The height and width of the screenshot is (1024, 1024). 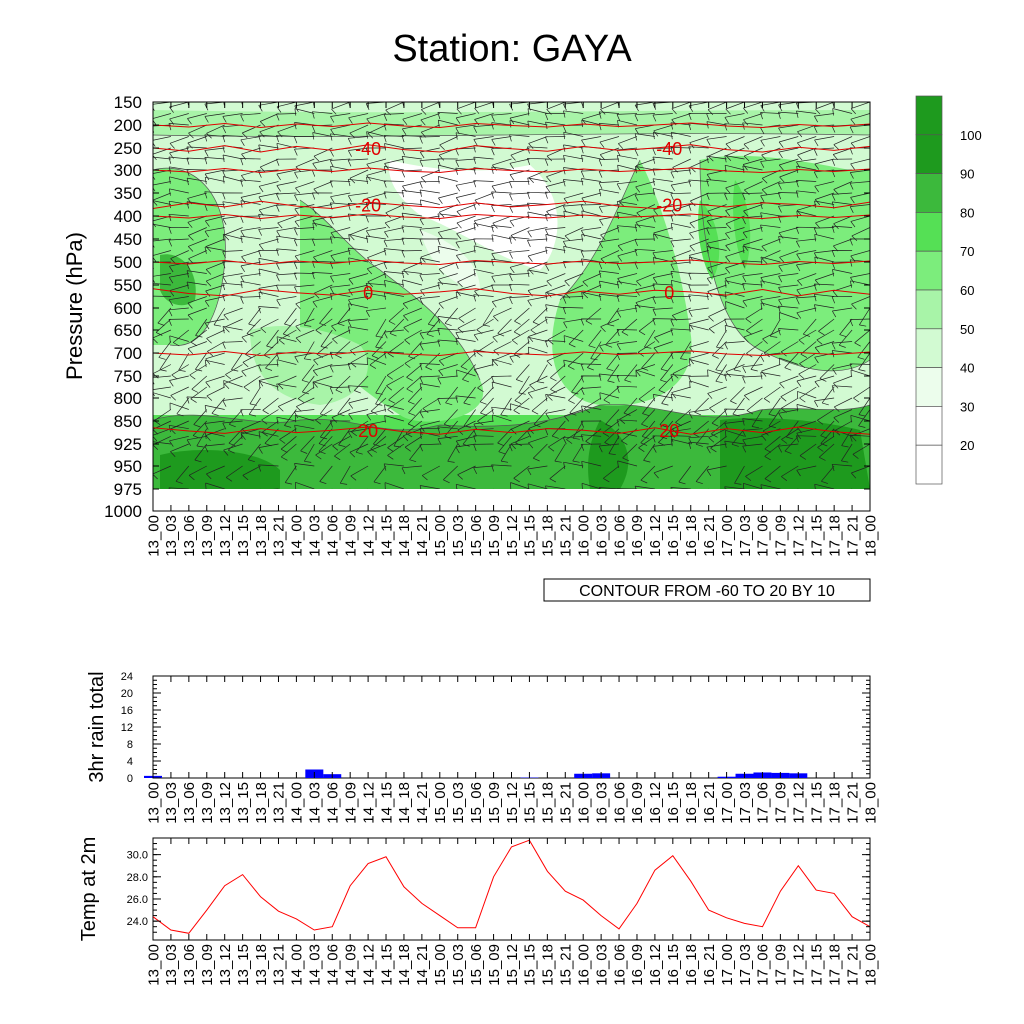 What do you see at coordinates (870, 536) in the screenshot?
I see `x-tick-label: 18_00` at bounding box center [870, 536].